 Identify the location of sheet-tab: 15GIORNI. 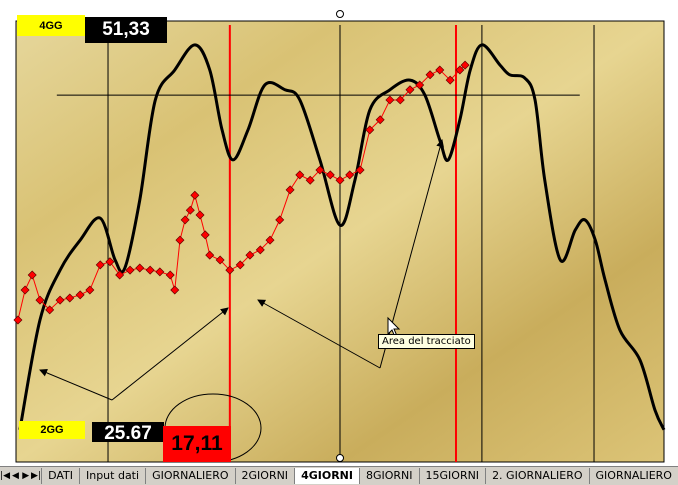
(452, 476).